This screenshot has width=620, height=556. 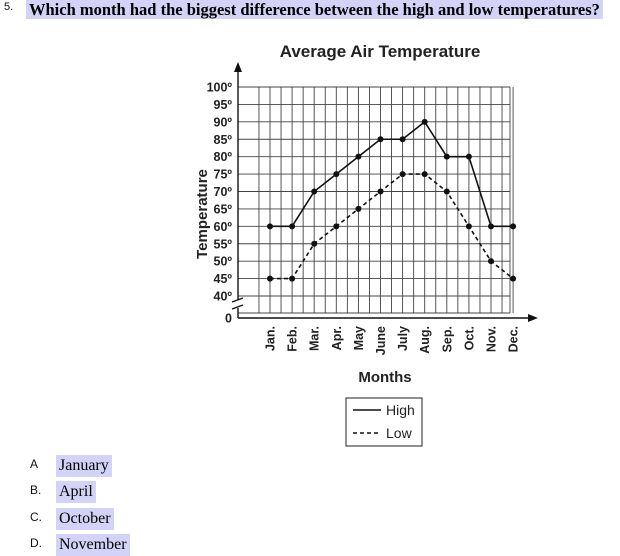 I want to click on series-line-low, so click(x=392, y=226).